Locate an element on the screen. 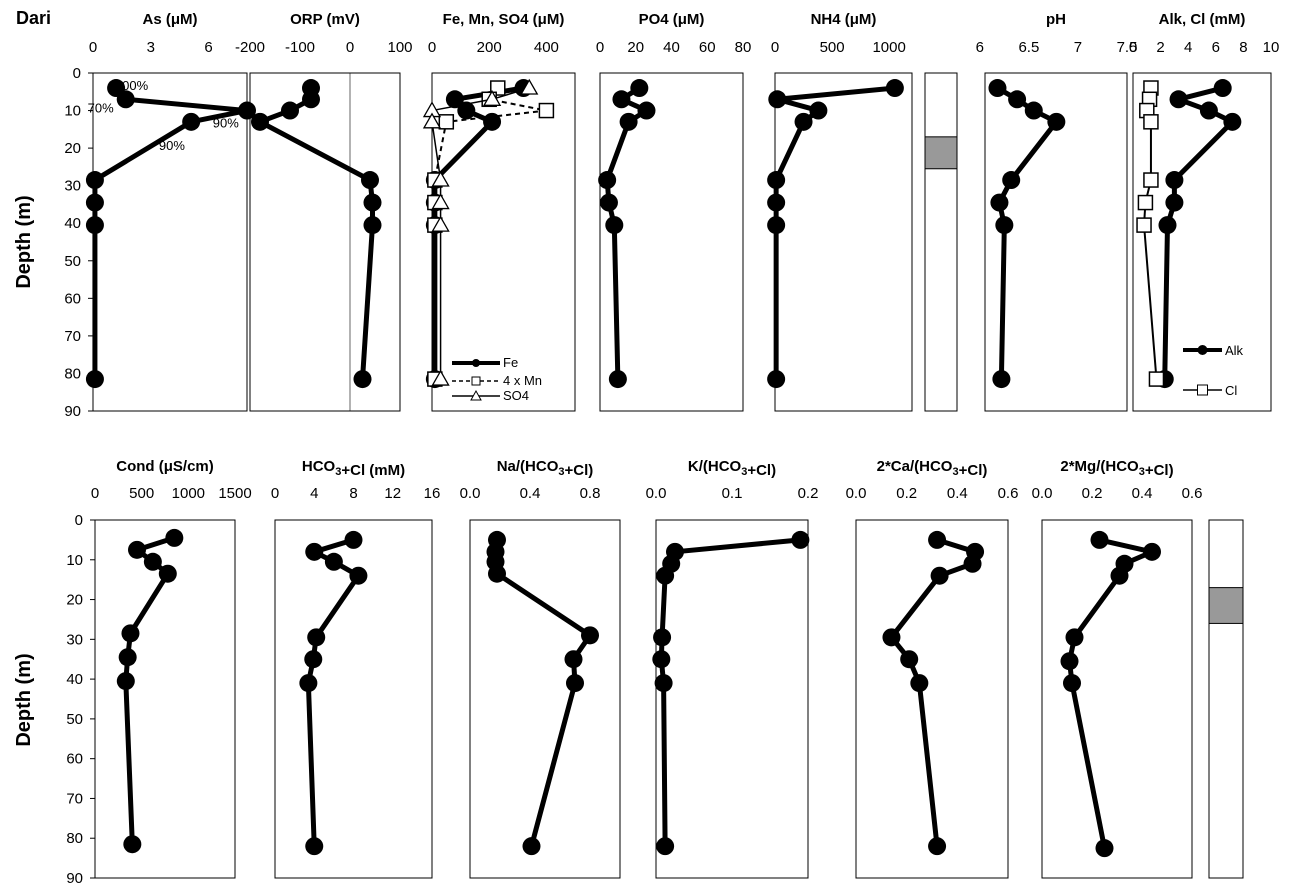 Image resolution: width=1294 pixels, height=884 pixels. y-axis-label: Depth (m) is located at coordinates (24, 241).